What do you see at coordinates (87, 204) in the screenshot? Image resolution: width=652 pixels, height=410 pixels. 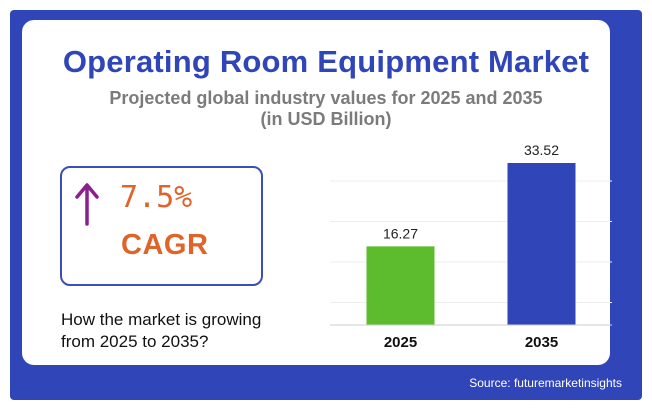 I see `arrow-up-icon` at bounding box center [87, 204].